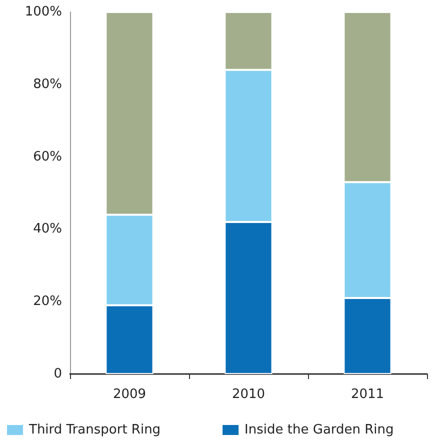  I want to click on y-tick-label: 100%, so click(43, 12).